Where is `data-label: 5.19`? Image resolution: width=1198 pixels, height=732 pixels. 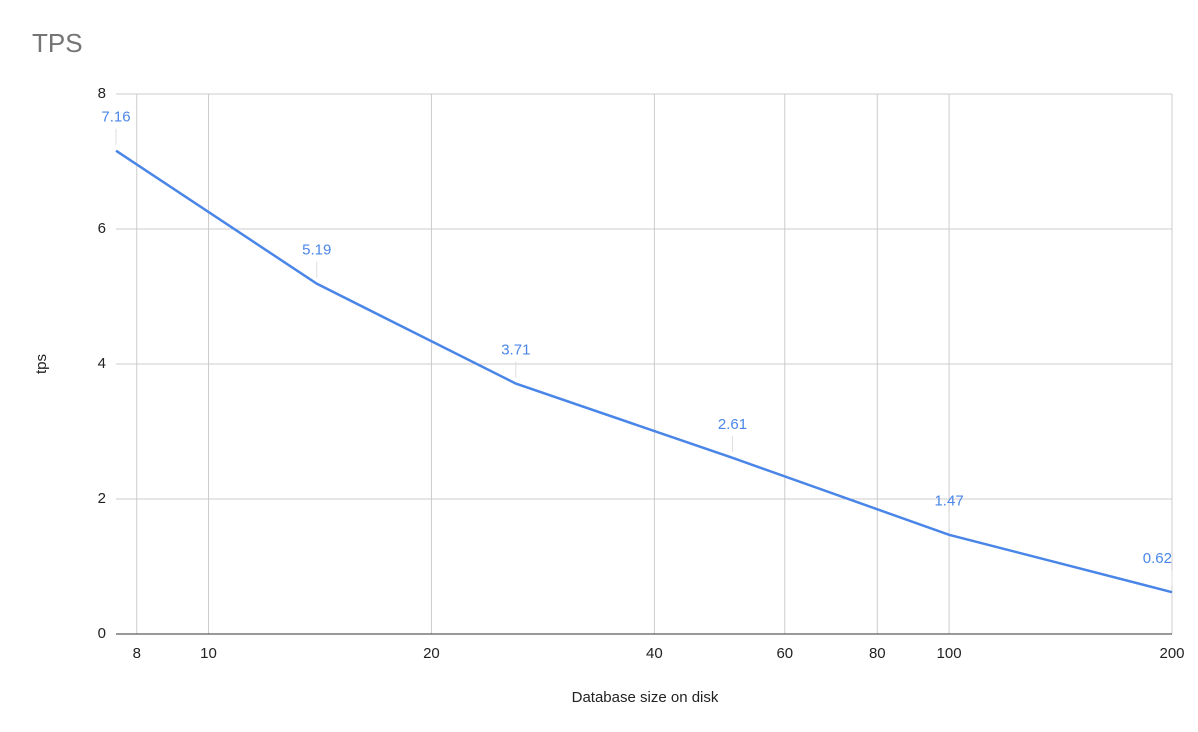 data-label: 5.19 is located at coordinates (316, 250).